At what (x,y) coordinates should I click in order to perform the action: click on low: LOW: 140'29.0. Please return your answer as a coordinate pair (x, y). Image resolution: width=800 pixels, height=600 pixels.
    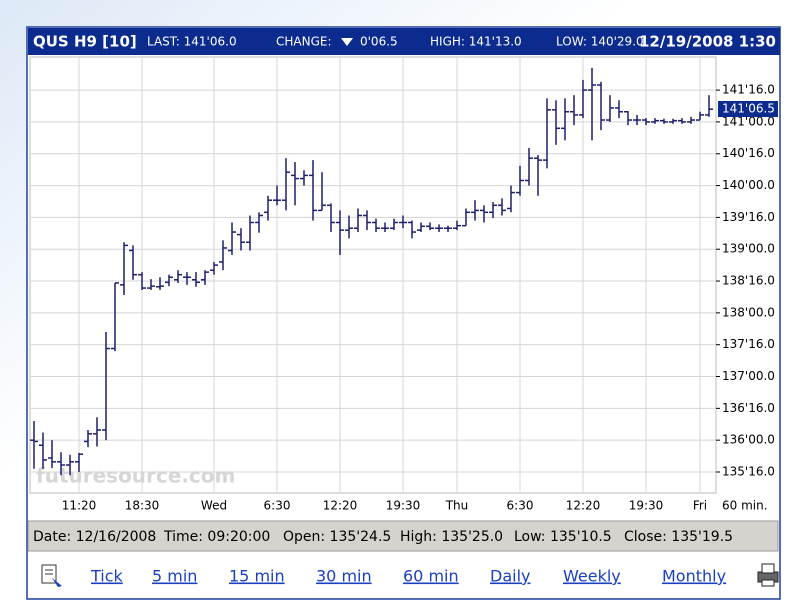
    Looking at the image, I should click on (600, 42).